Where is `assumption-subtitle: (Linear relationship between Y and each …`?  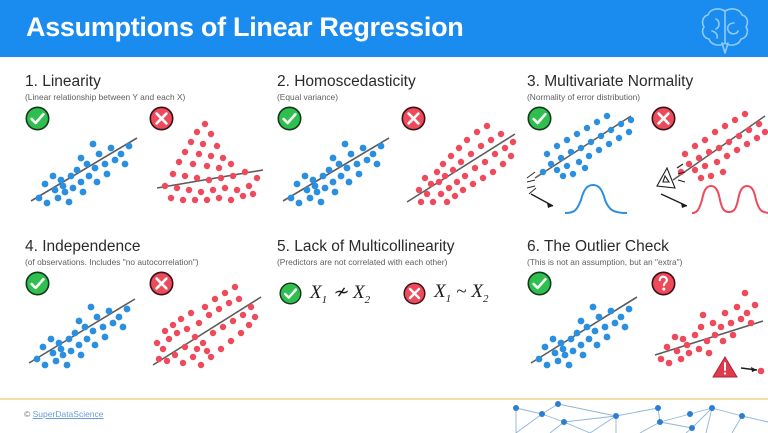
assumption-subtitle: (Linear relationship between Y and each … is located at coordinates (105, 97).